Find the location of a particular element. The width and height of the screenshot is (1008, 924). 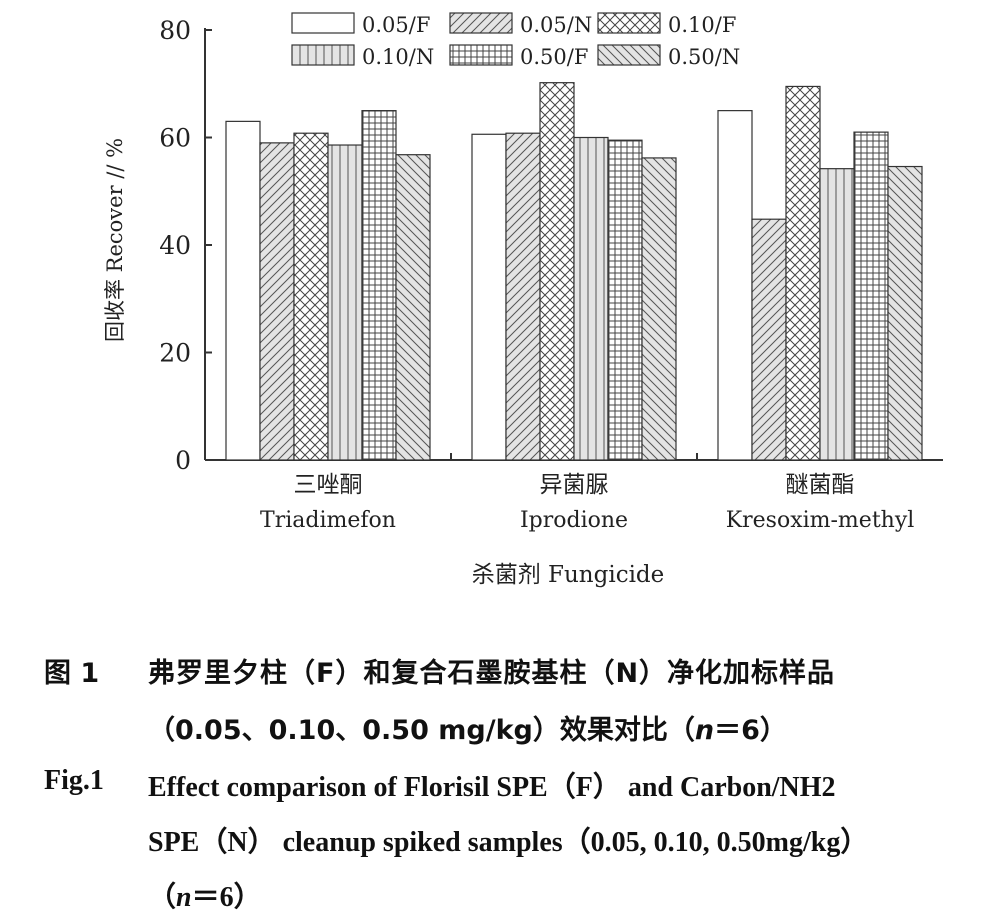

x-tick-label-cn: 三唑酮 is located at coordinates (328, 485).